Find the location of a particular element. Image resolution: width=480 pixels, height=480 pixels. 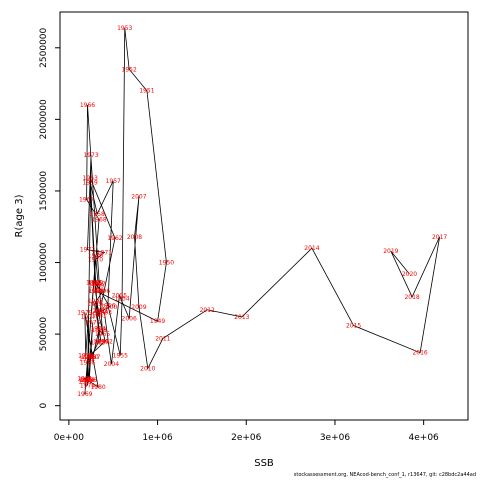

point-label-1995: 1995 is located at coordinates (94, 304).